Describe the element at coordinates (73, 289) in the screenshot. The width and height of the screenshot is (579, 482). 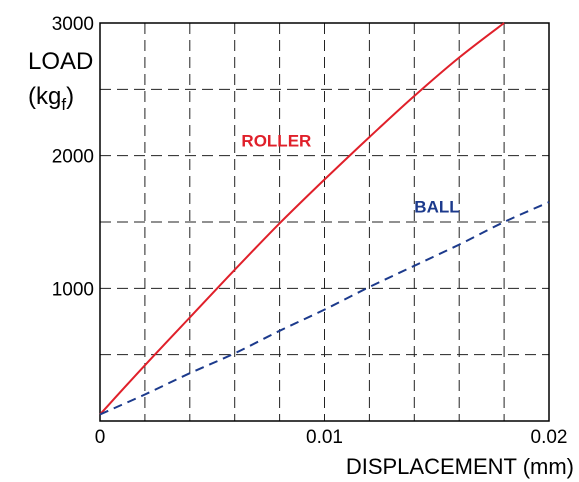
I see `y-tick-label: 1000` at that location.